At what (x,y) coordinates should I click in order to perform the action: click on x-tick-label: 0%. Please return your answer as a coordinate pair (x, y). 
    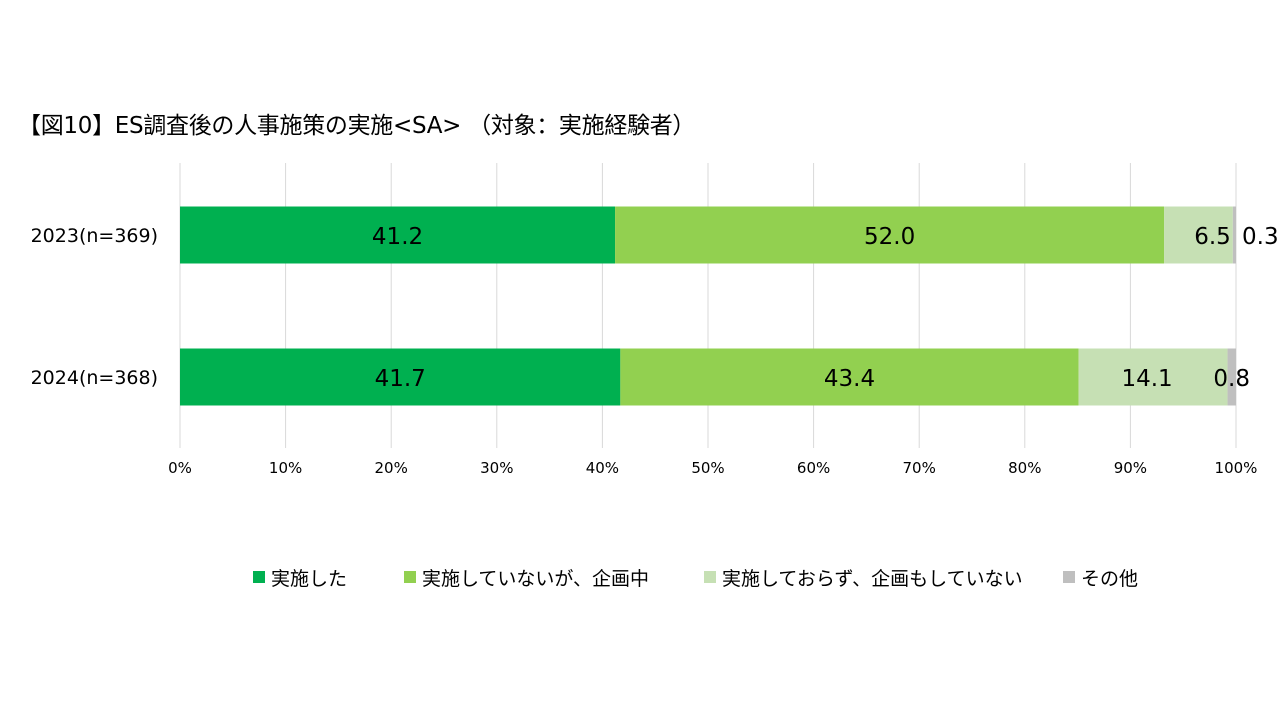
    Looking at the image, I should click on (180, 468).